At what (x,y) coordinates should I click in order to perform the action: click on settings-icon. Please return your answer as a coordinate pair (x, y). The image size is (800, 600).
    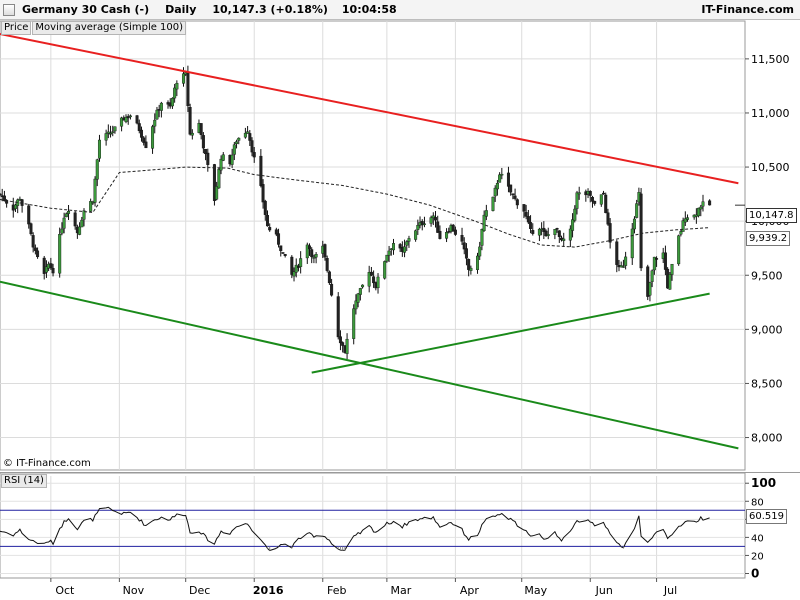
    Looking at the image, I should click on (9, 10).